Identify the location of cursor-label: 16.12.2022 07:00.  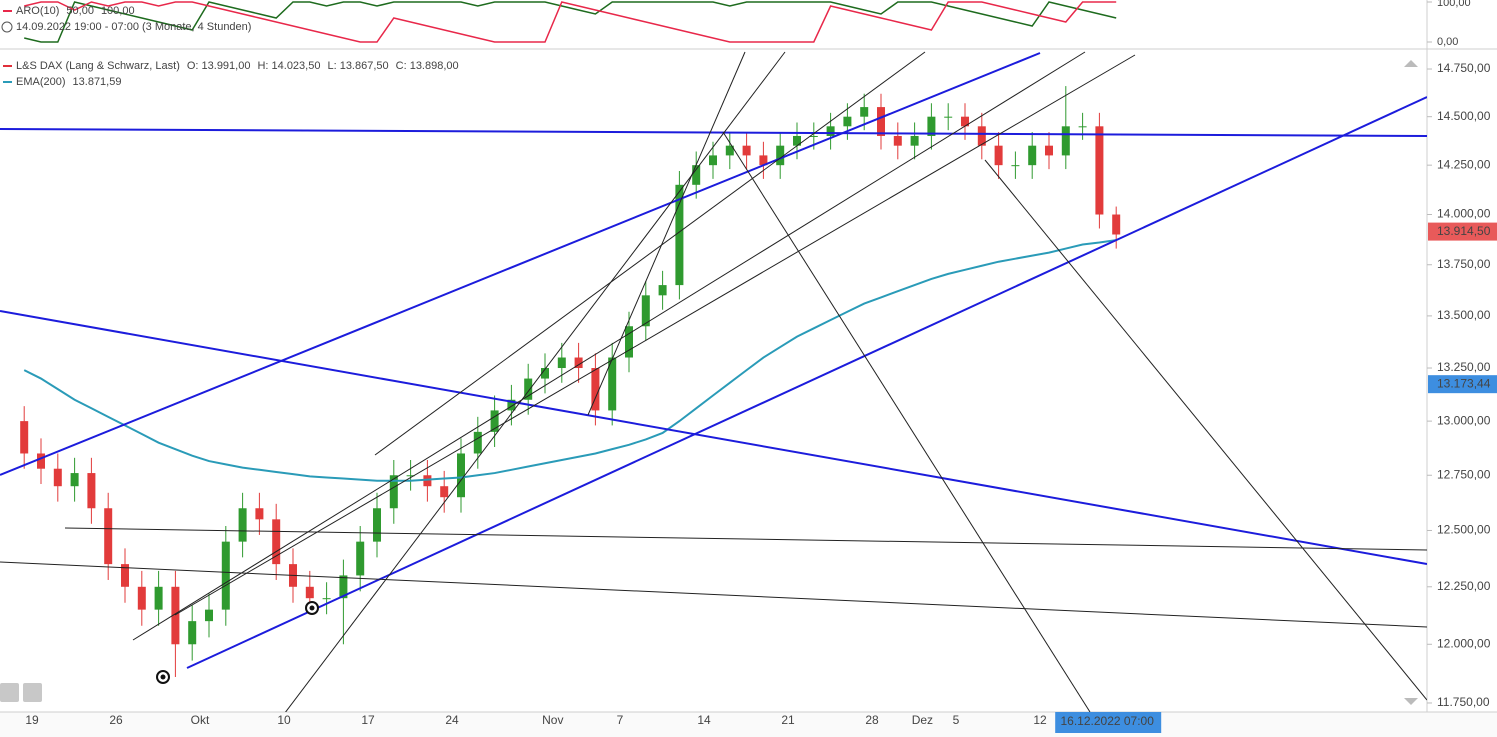
(1107, 721).